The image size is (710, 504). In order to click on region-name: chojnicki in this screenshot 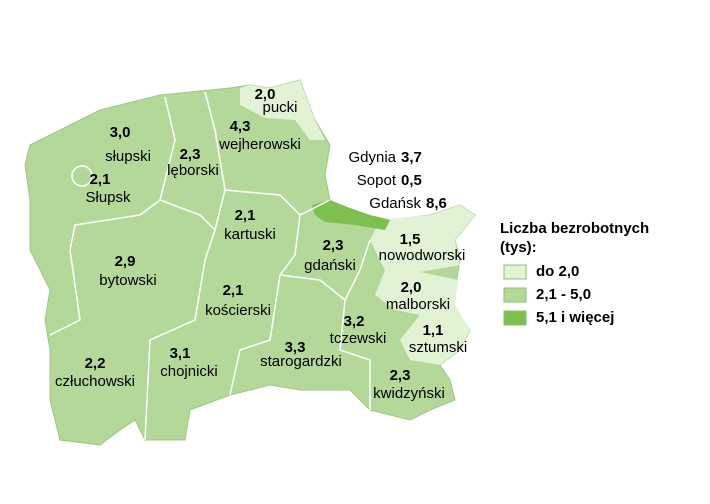, I will do `click(189, 371)`.